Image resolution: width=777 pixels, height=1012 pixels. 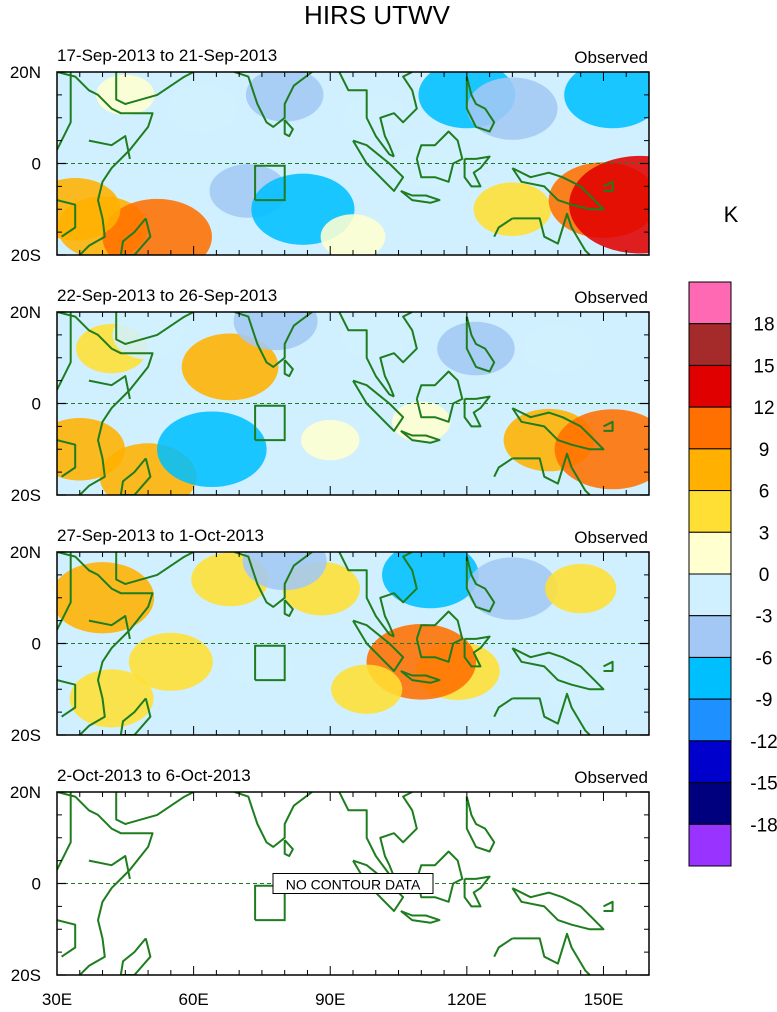 What do you see at coordinates (154, 775) in the screenshot?
I see `panel-title: 2-Oct-2013 to 6-Oct-2013` at bounding box center [154, 775].